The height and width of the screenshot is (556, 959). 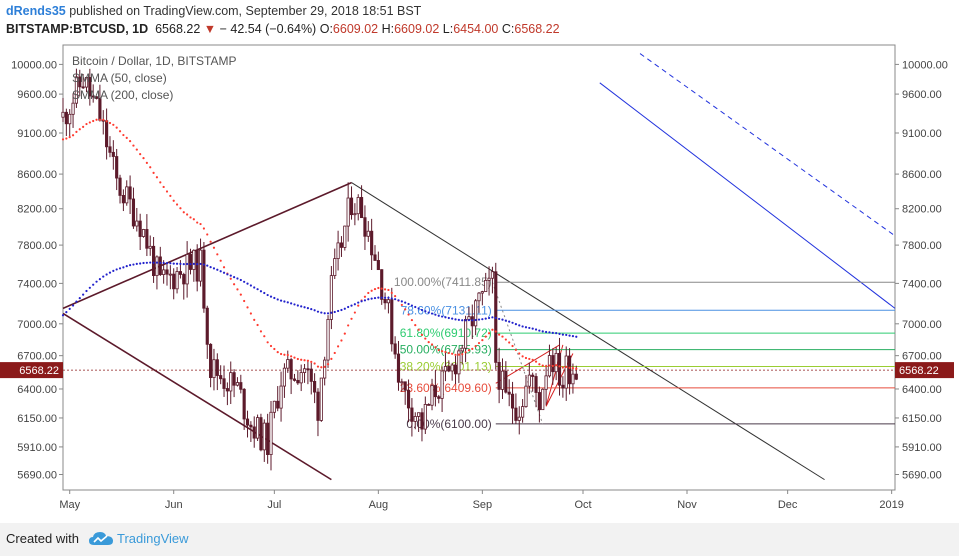 What do you see at coordinates (153, 538) in the screenshot?
I see `tradingview-brand: TradingView` at bounding box center [153, 538].